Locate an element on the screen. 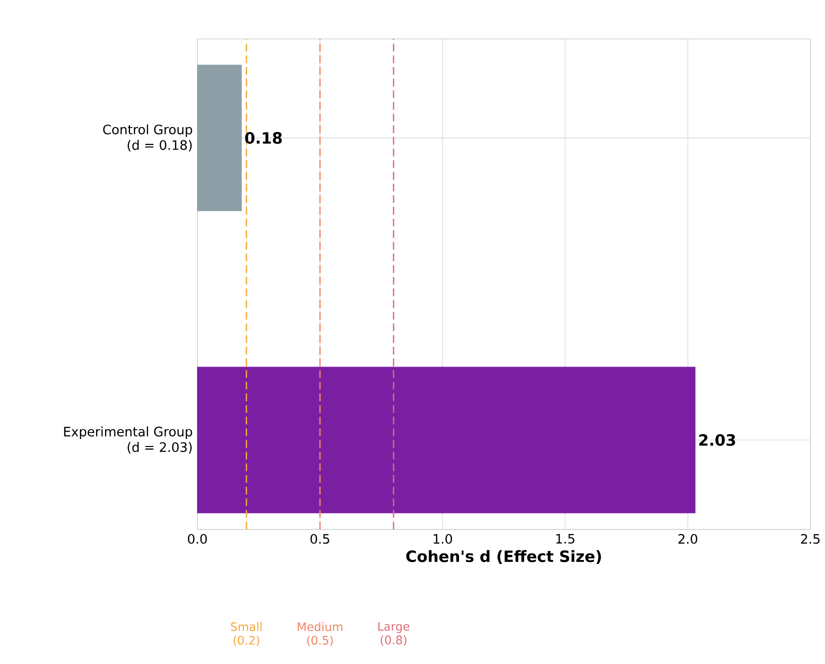 The height and width of the screenshot is (664, 825). x-tick-label: 1.5 is located at coordinates (565, 539).